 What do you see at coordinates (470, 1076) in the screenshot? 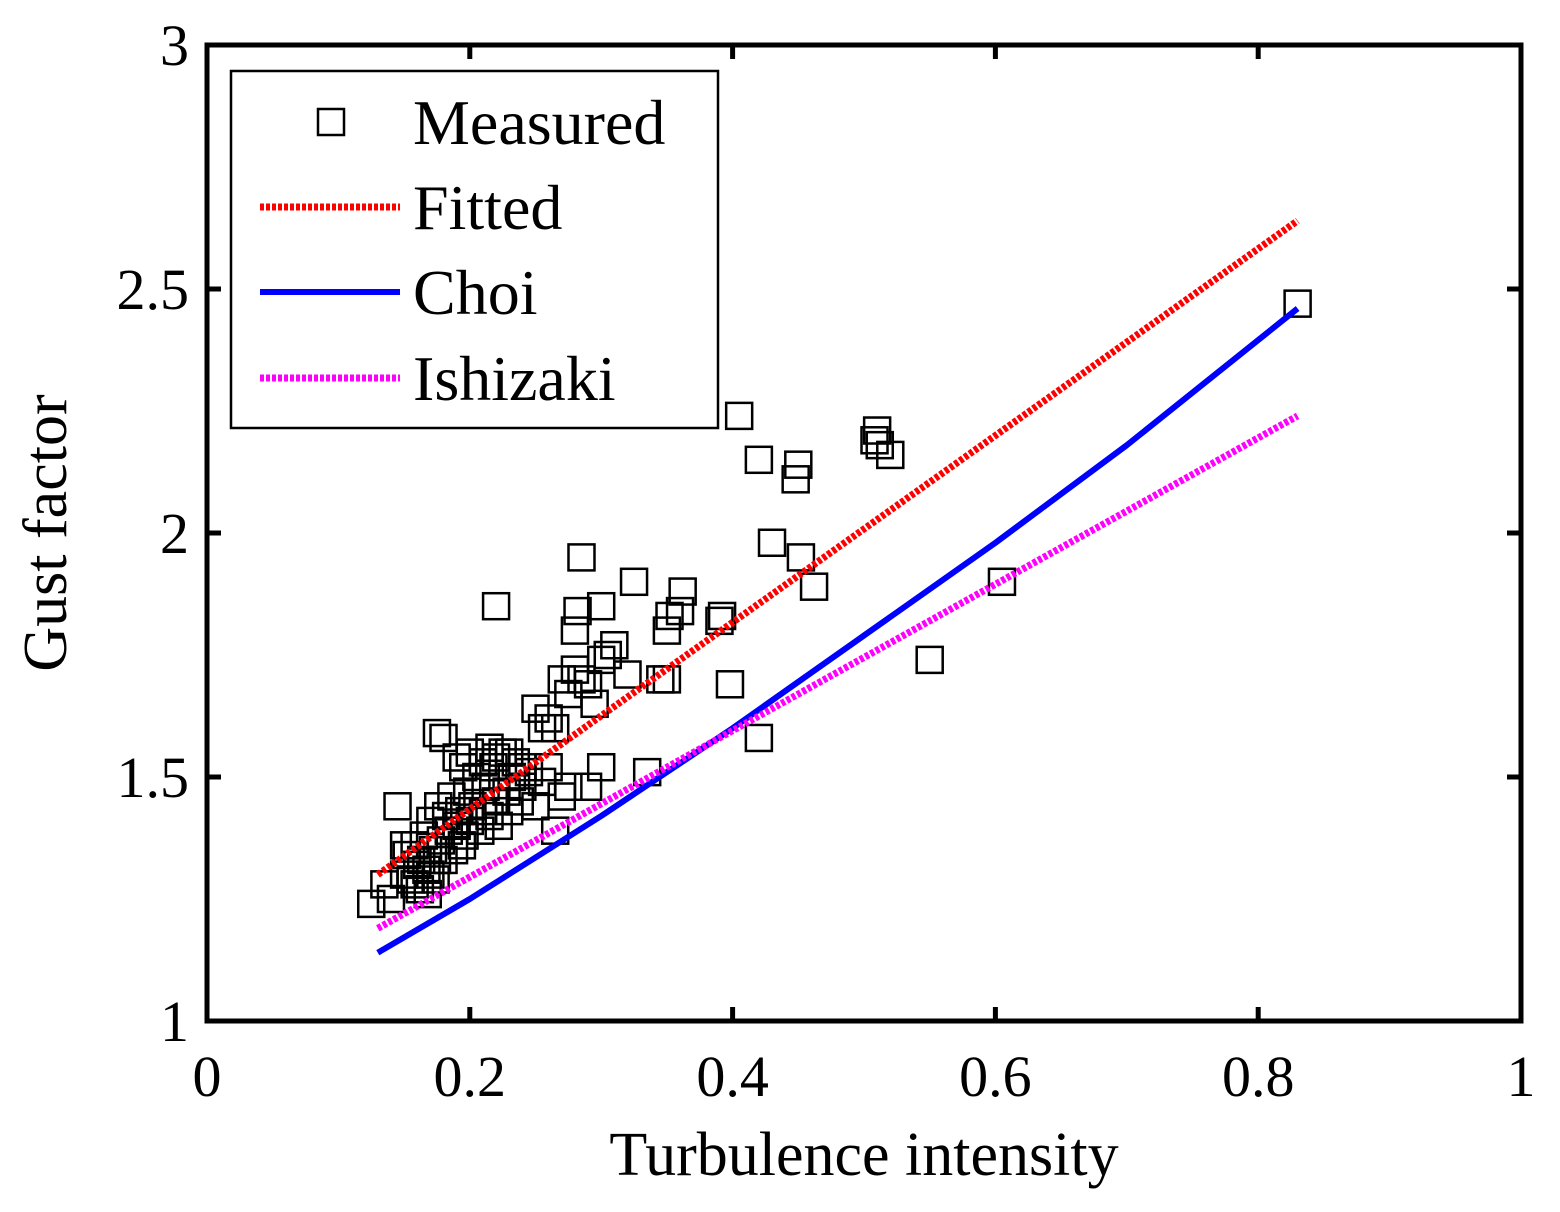
I see `x-tick-label: 0.2` at bounding box center [470, 1076].